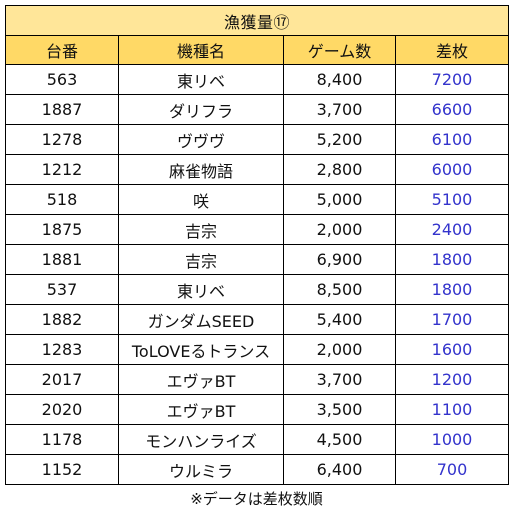 The height and width of the screenshot is (511, 513). I want to click on table-title: 漁獲量⑰, so click(257, 20).